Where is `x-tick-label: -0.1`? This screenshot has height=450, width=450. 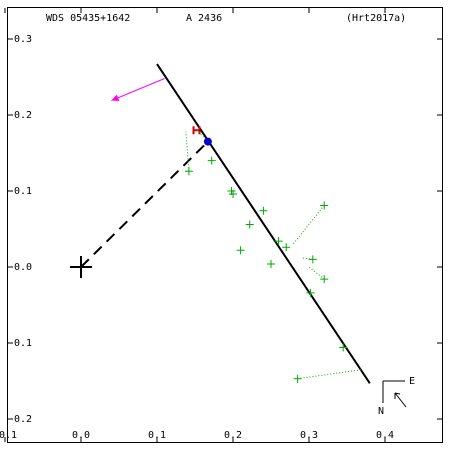 x-tick-label: -0.1 is located at coordinates (8, 435).